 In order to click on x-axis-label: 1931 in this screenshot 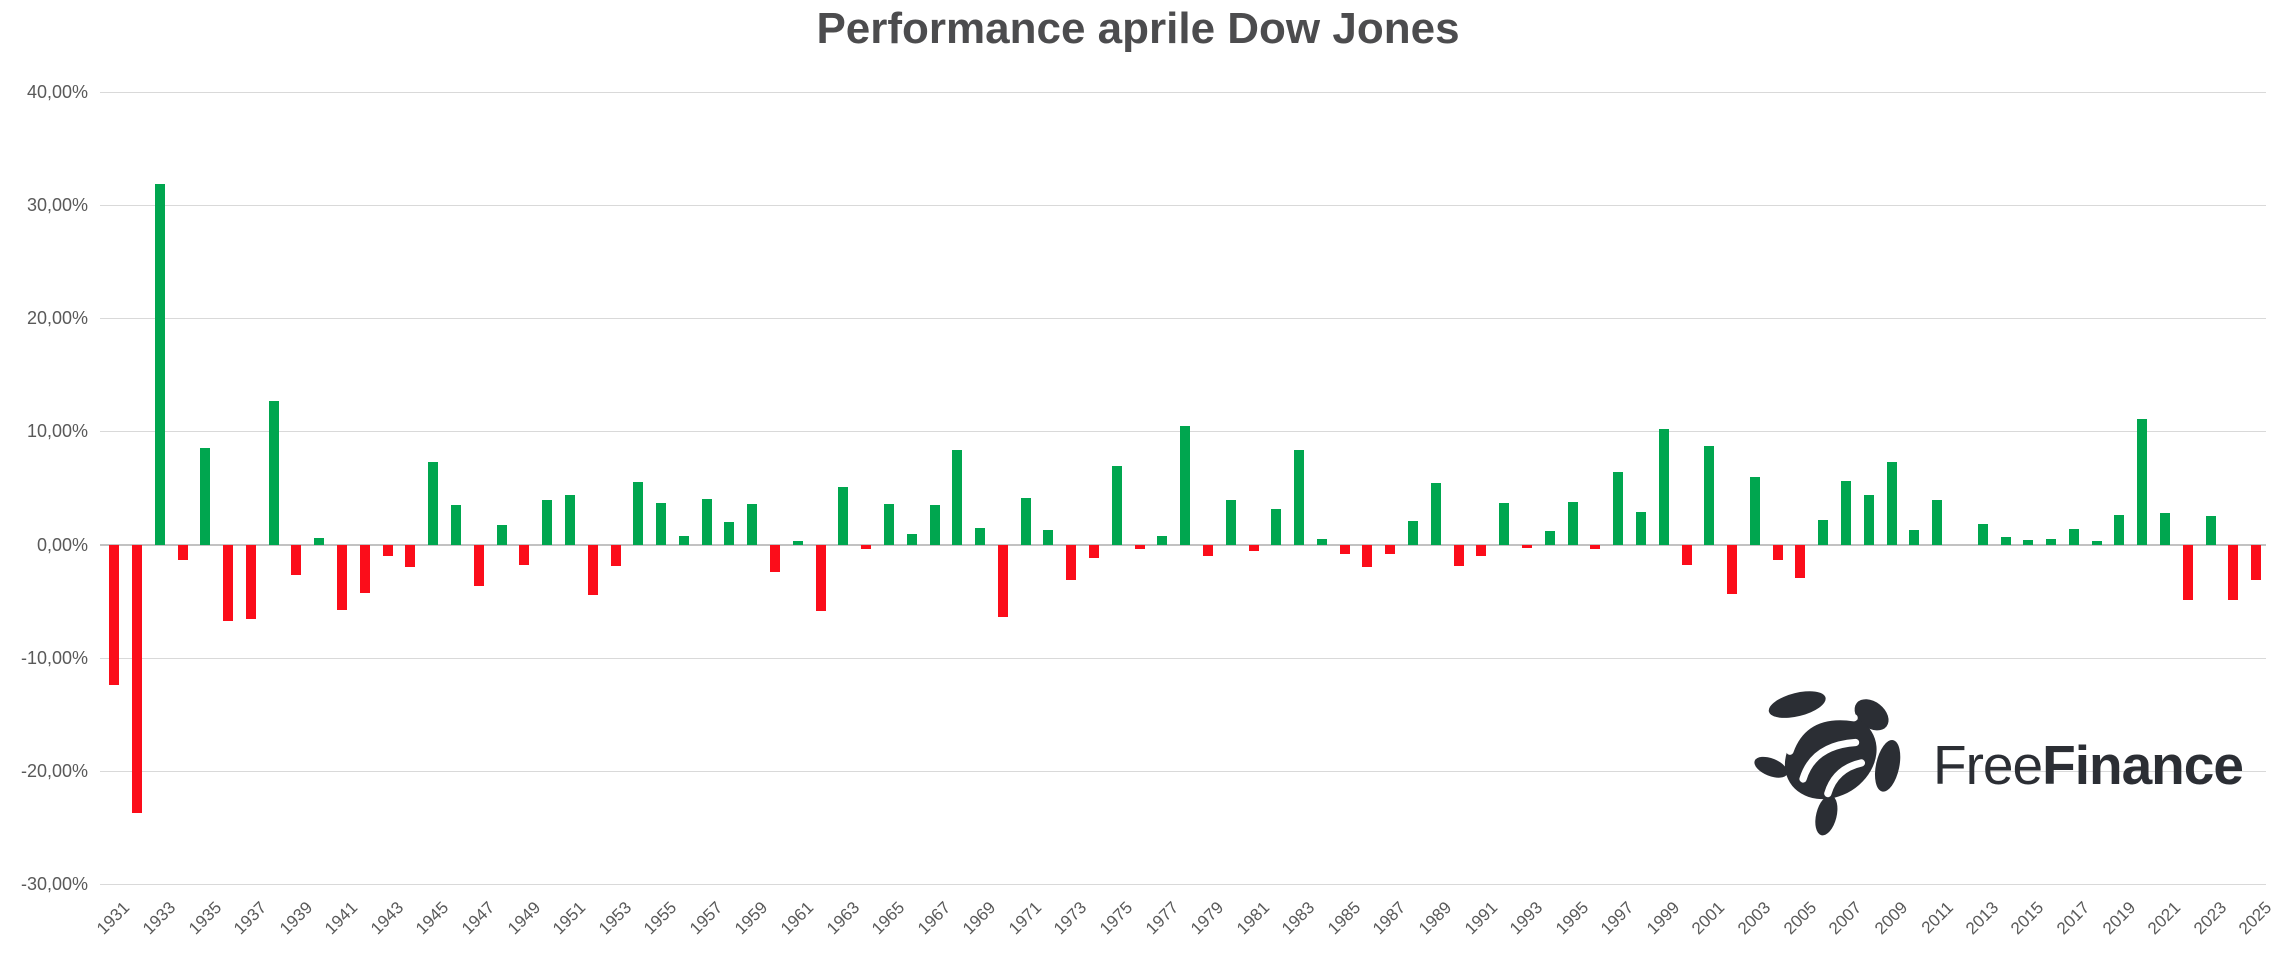, I will do `click(113, 918)`.